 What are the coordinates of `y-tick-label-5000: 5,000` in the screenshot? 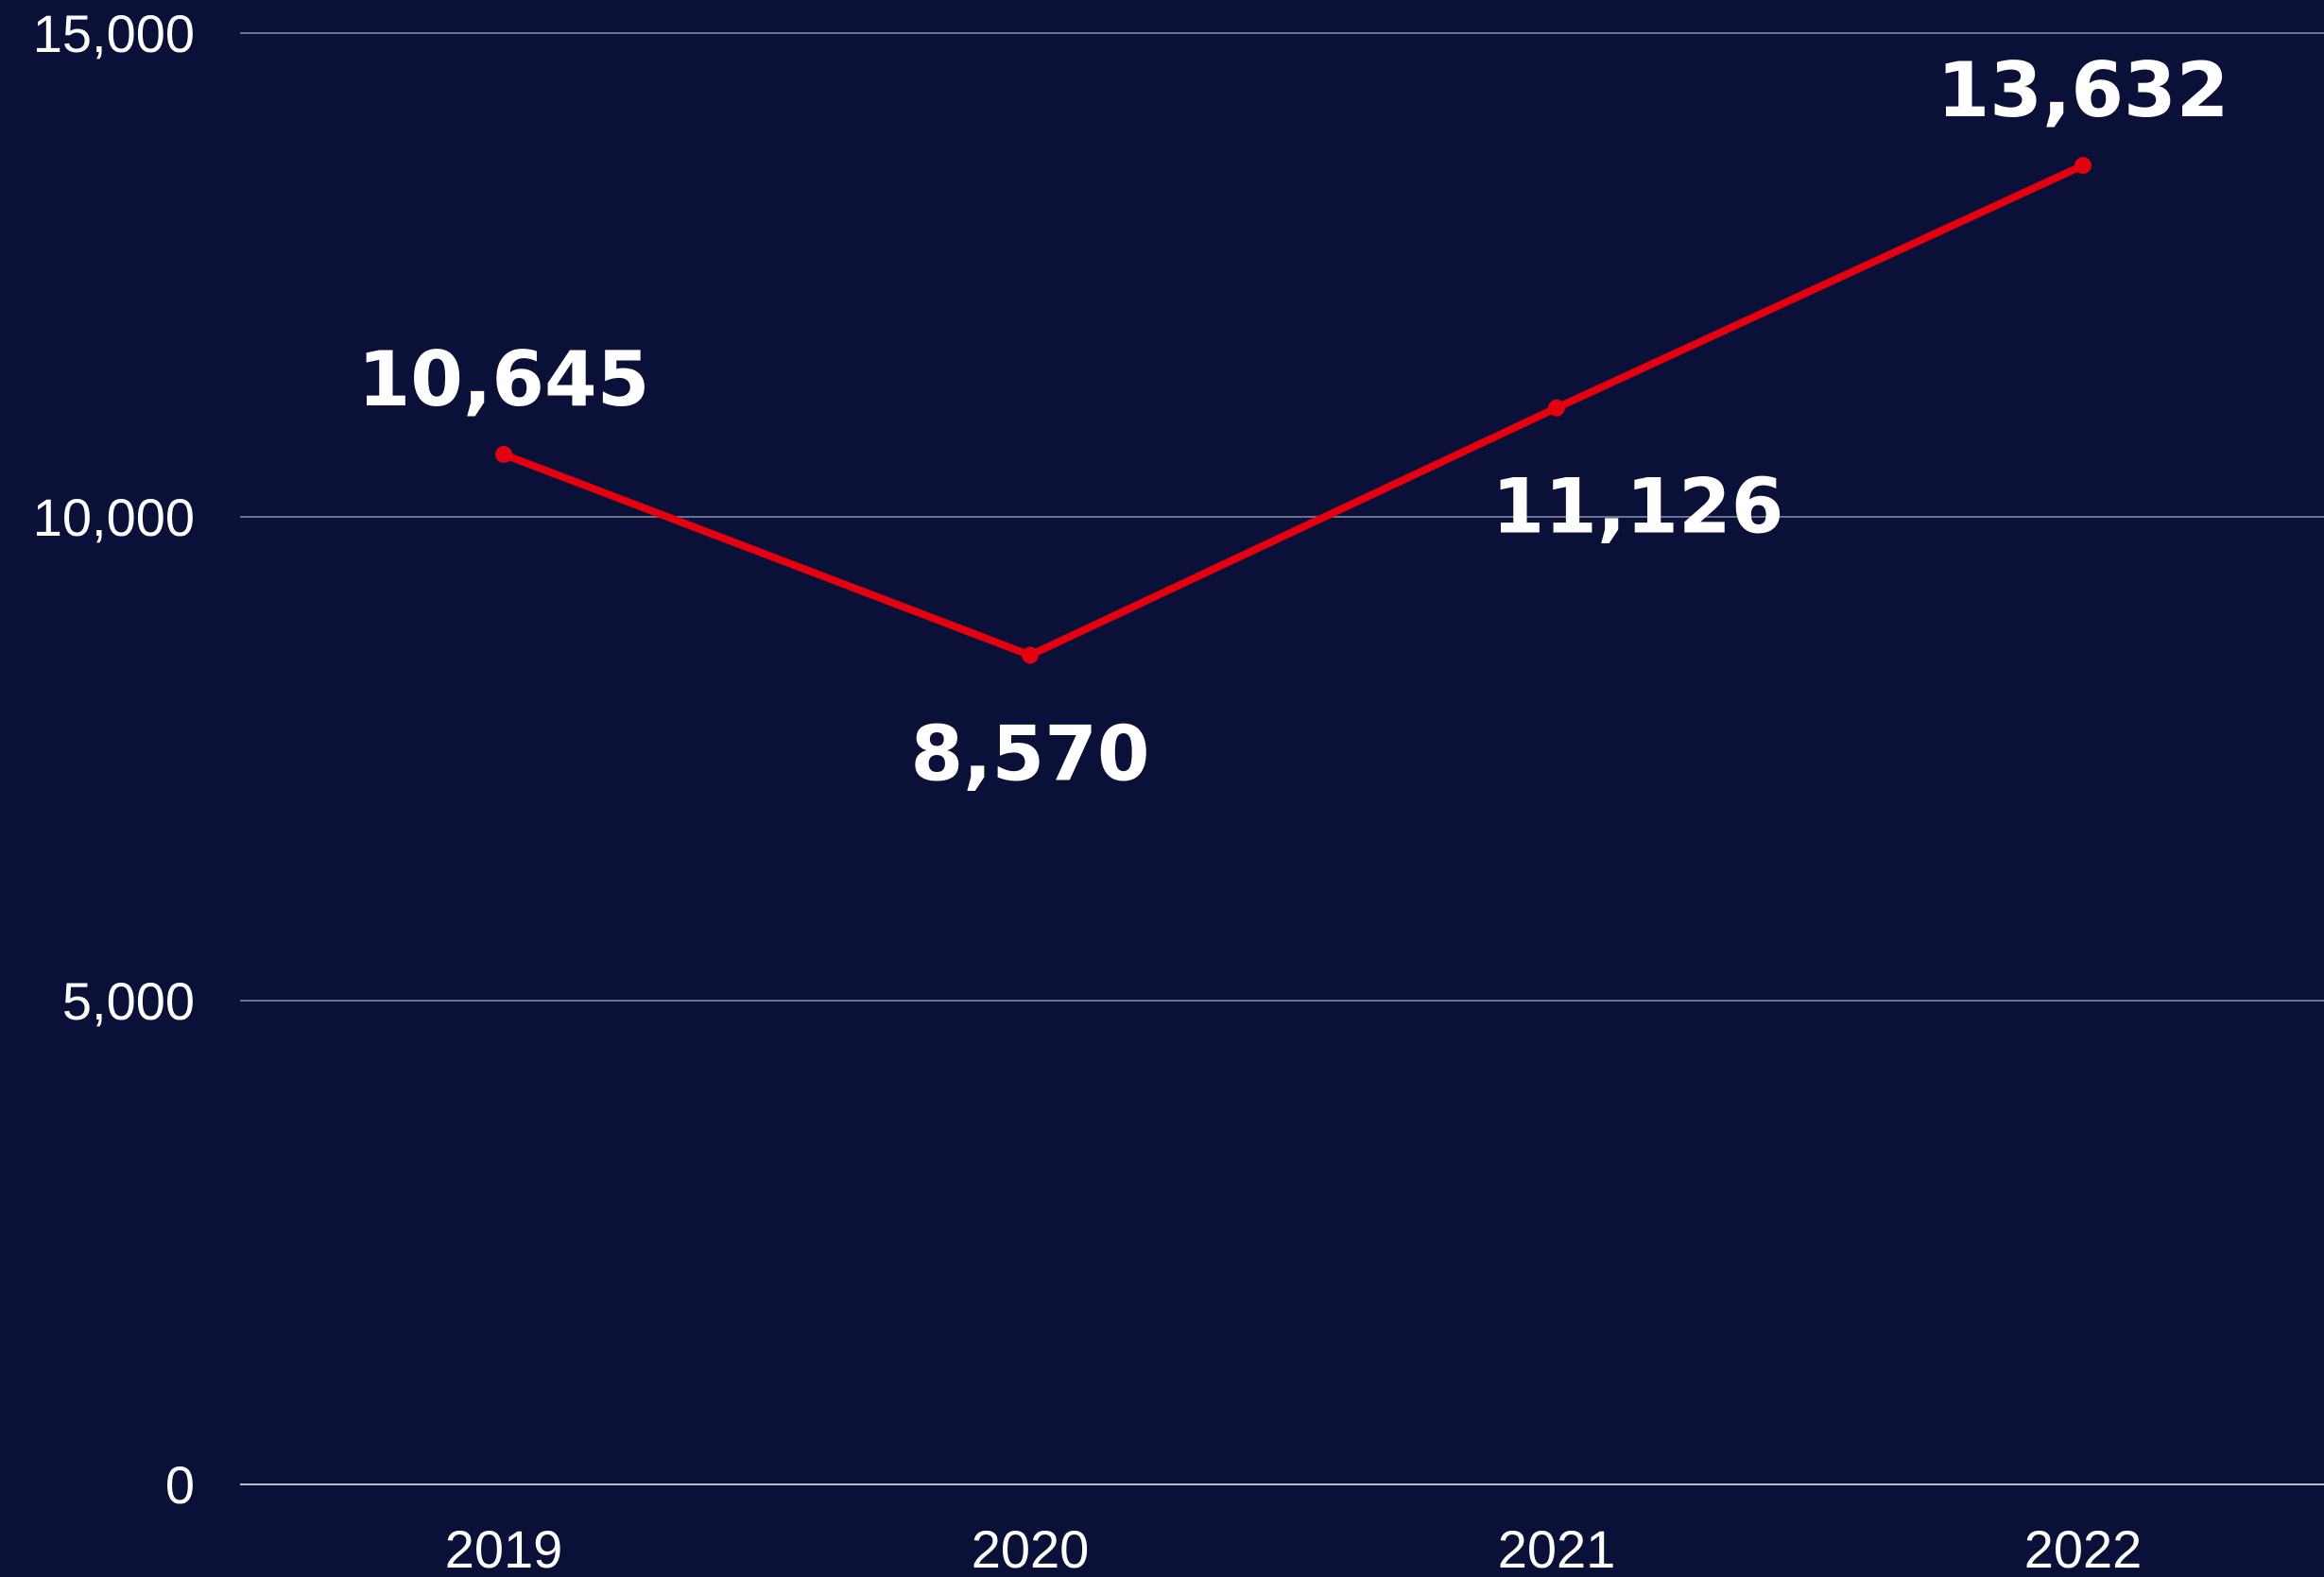 It's located at (129, 1001).